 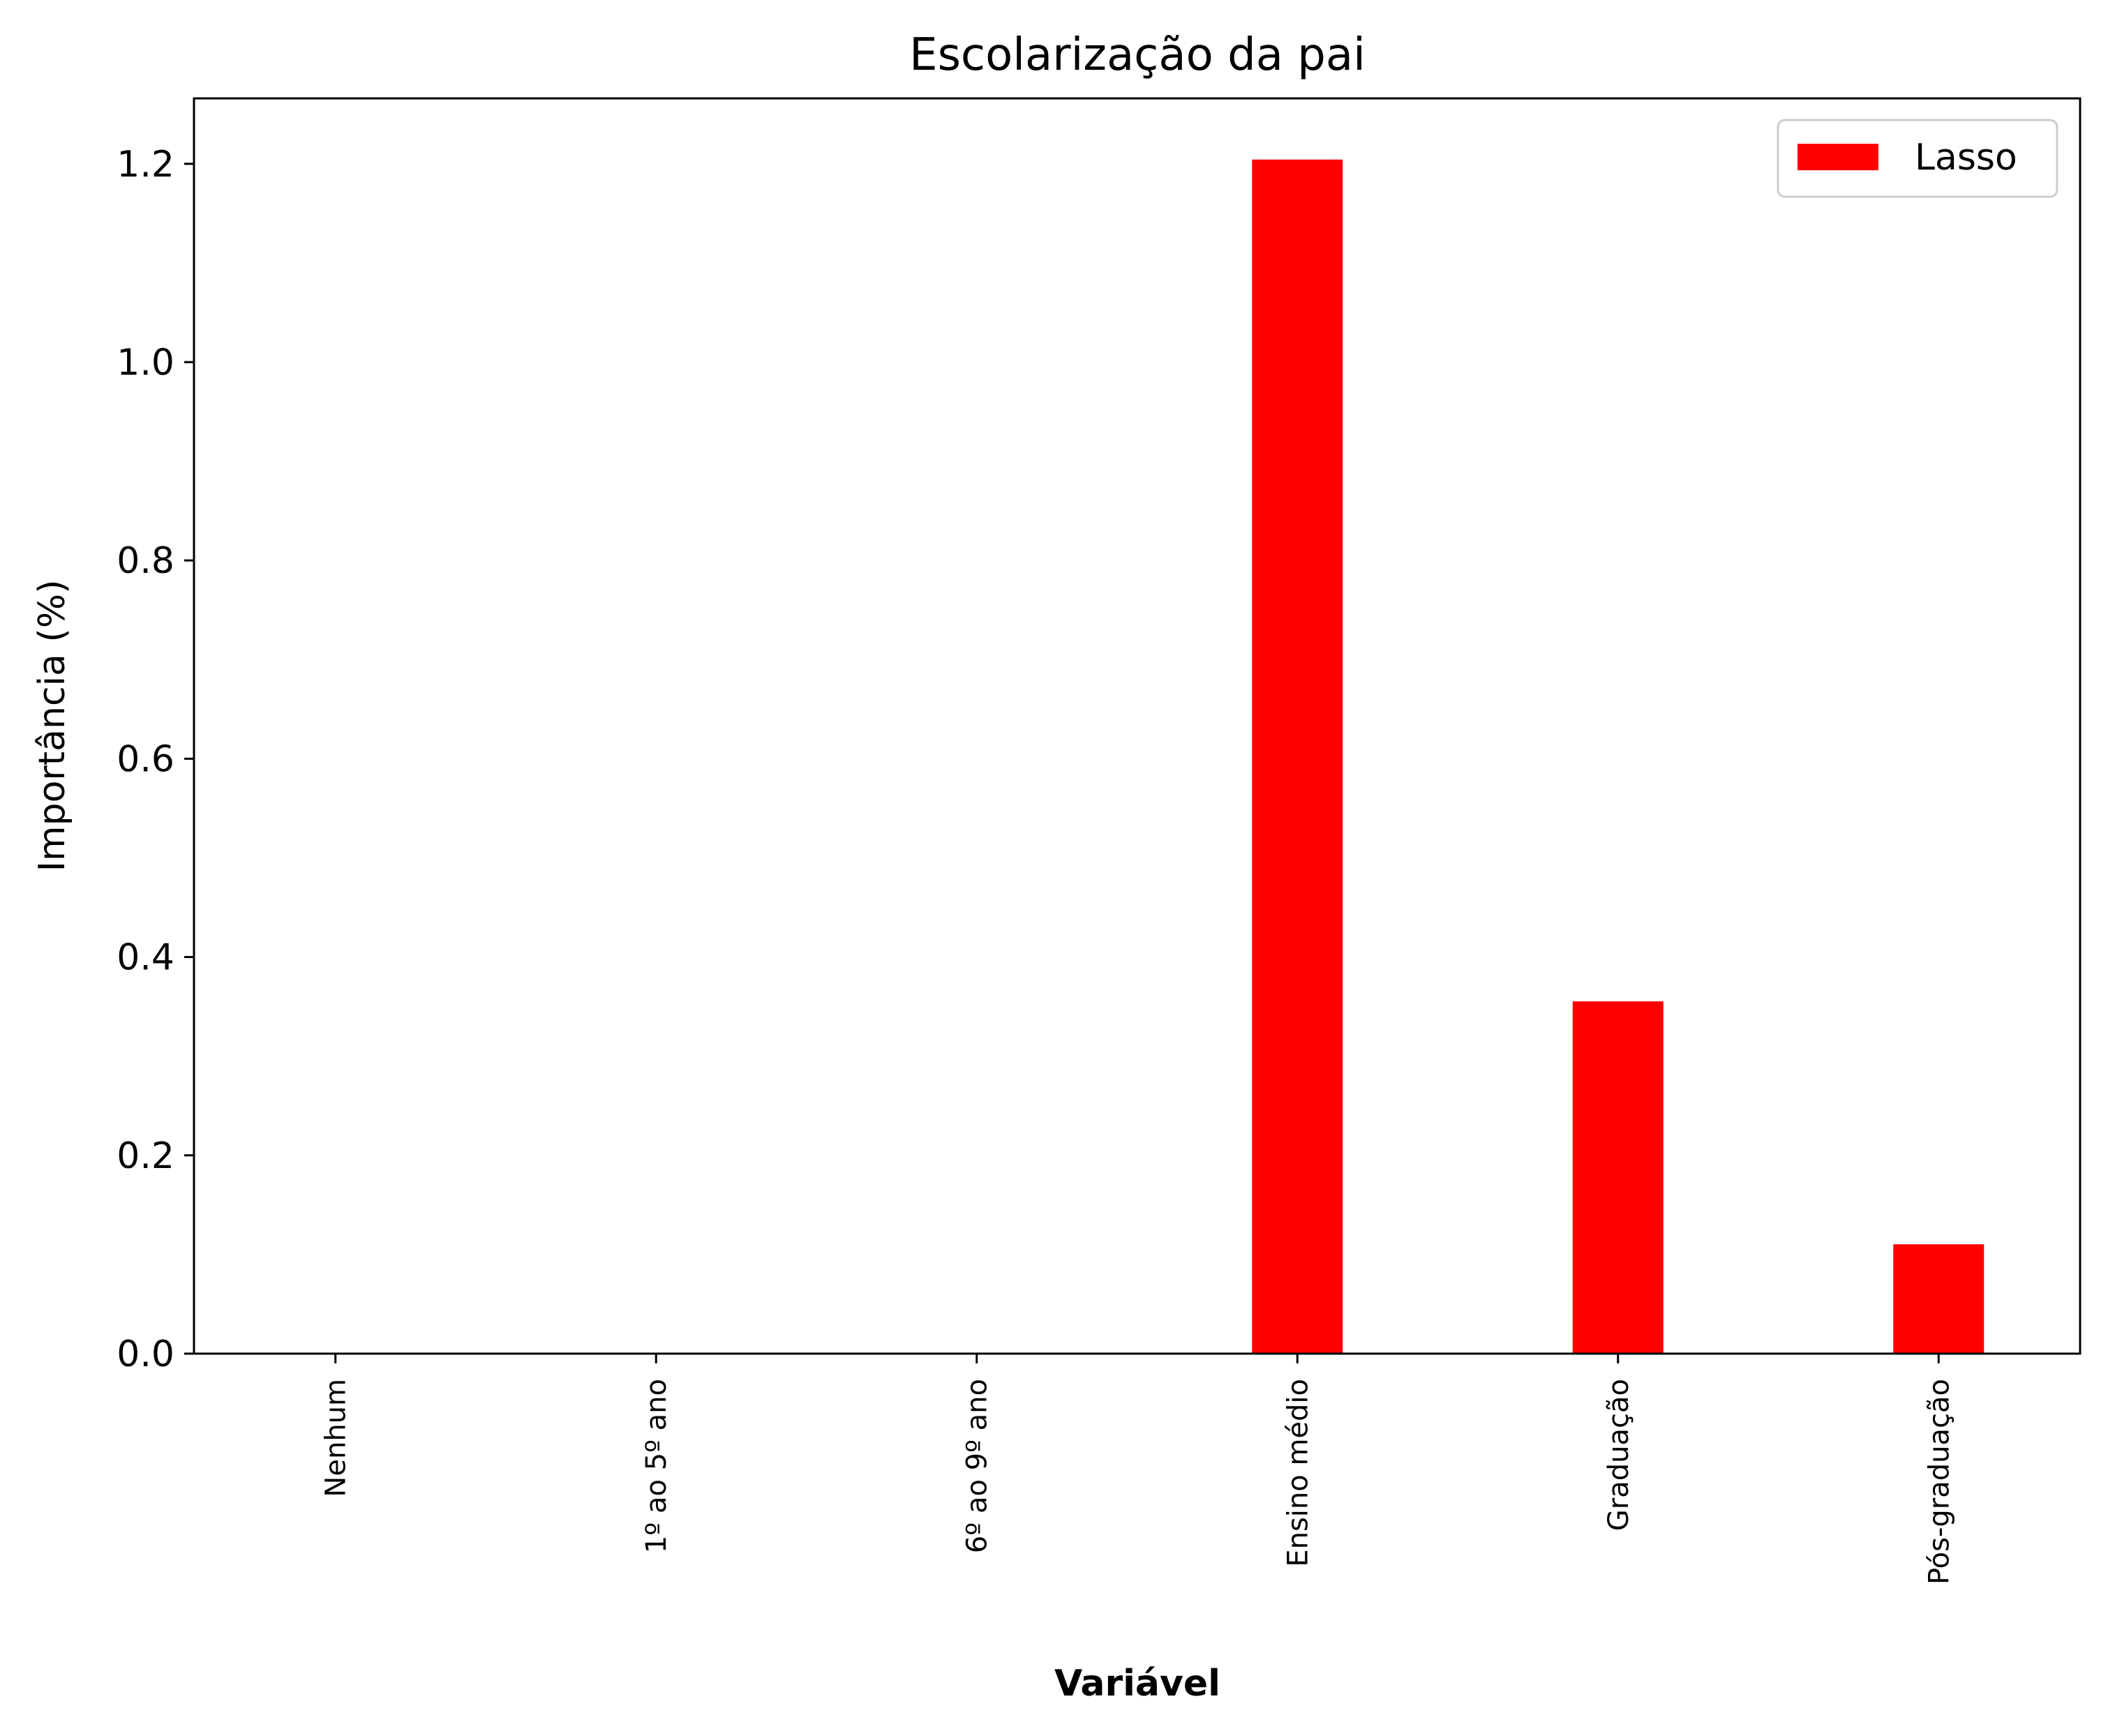 What do you see at coordinates (145, 1156) in the screenshot?
I see `y-tick-label: 0.2` at bounding box center [145, 1156].